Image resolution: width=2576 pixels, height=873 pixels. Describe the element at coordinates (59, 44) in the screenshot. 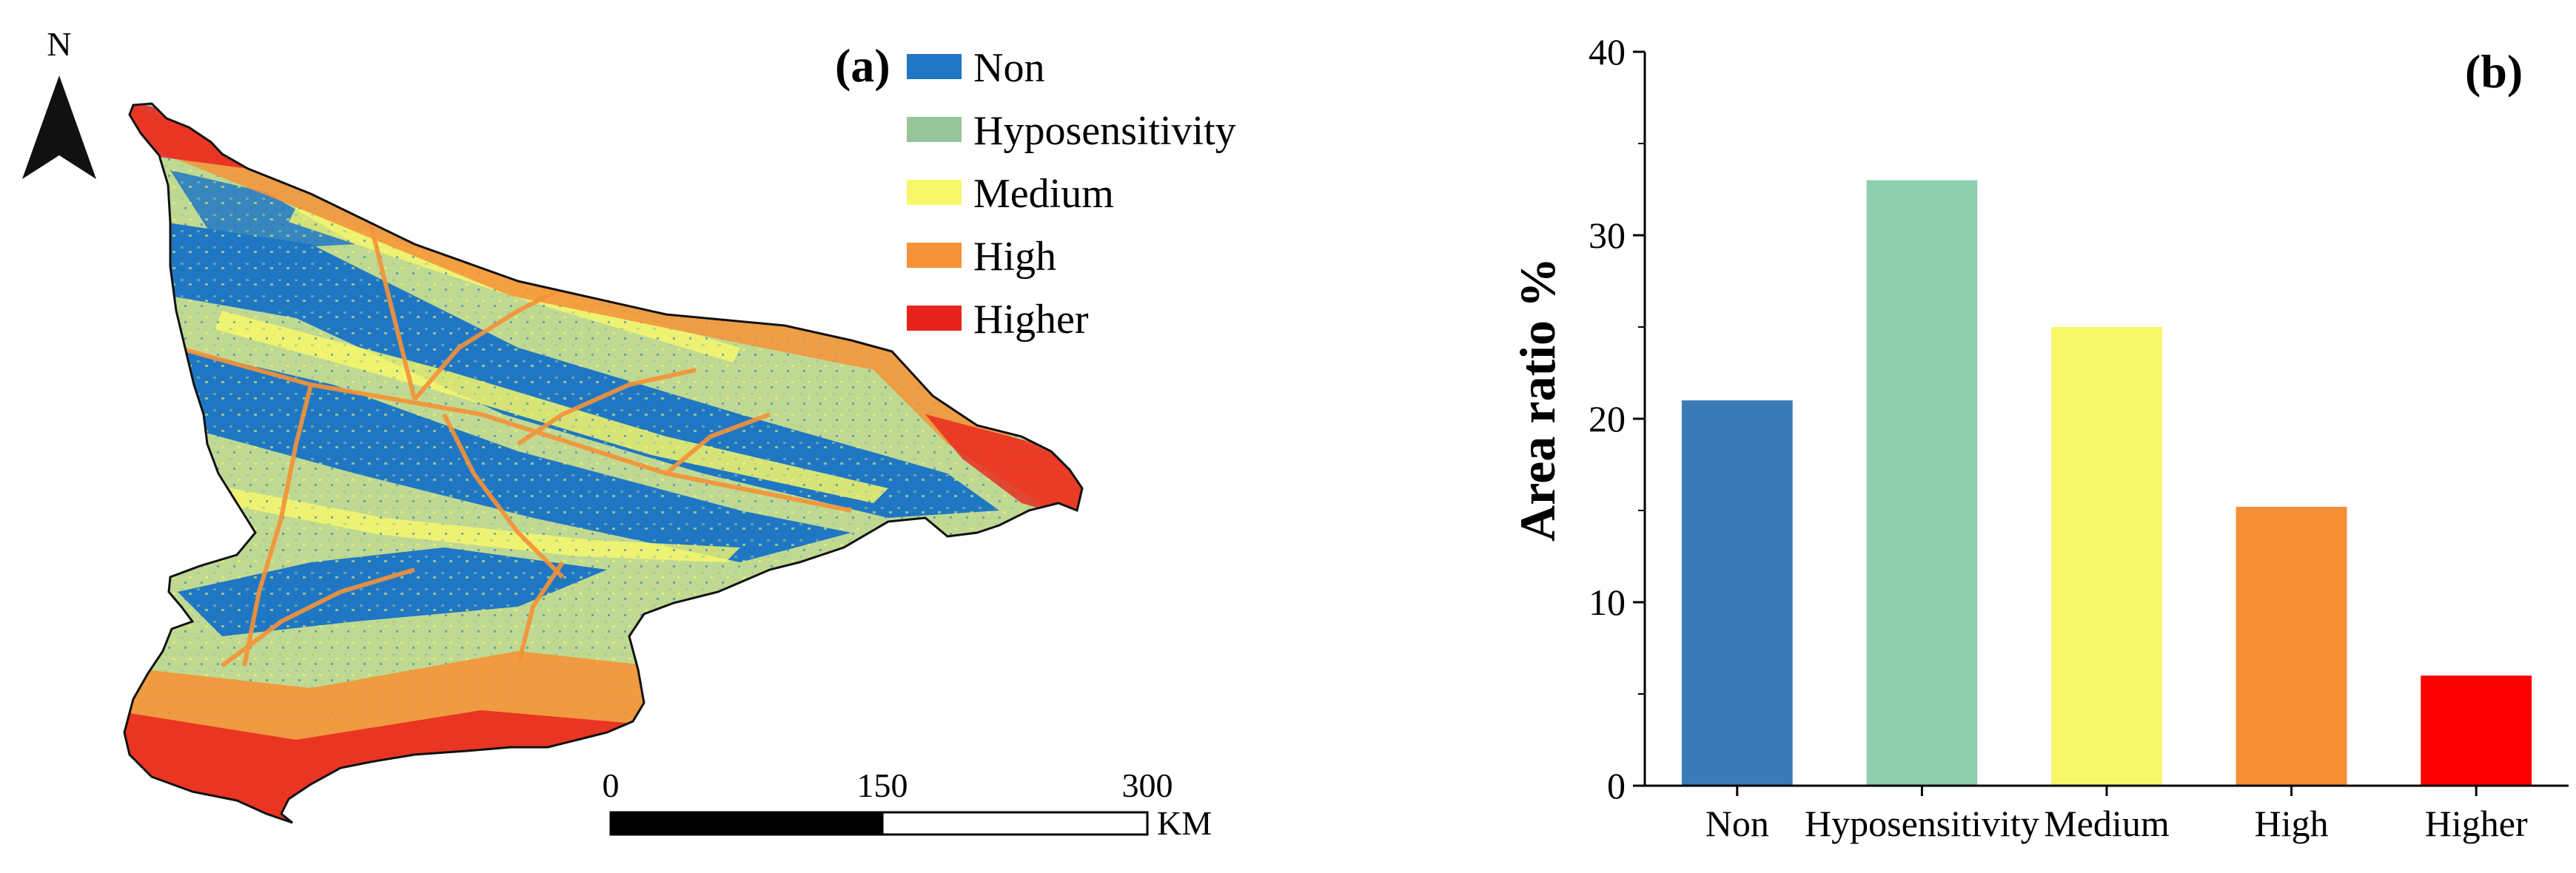

I see `north-label: N` at that location.